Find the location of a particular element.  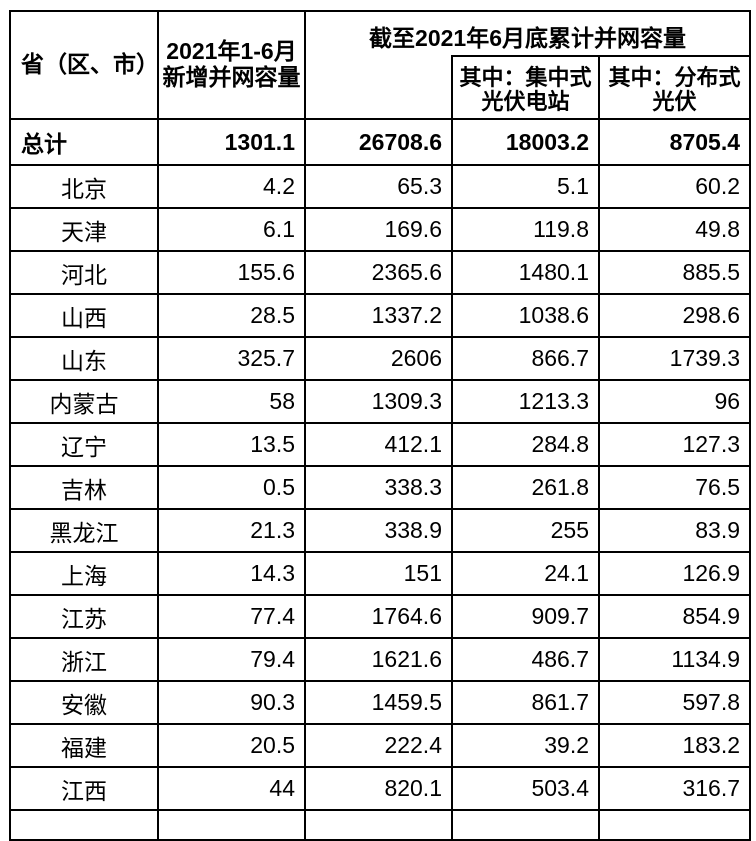

table-row: 上海 14.3 151 24.1 126.9 is located at coordinates (380, 573).